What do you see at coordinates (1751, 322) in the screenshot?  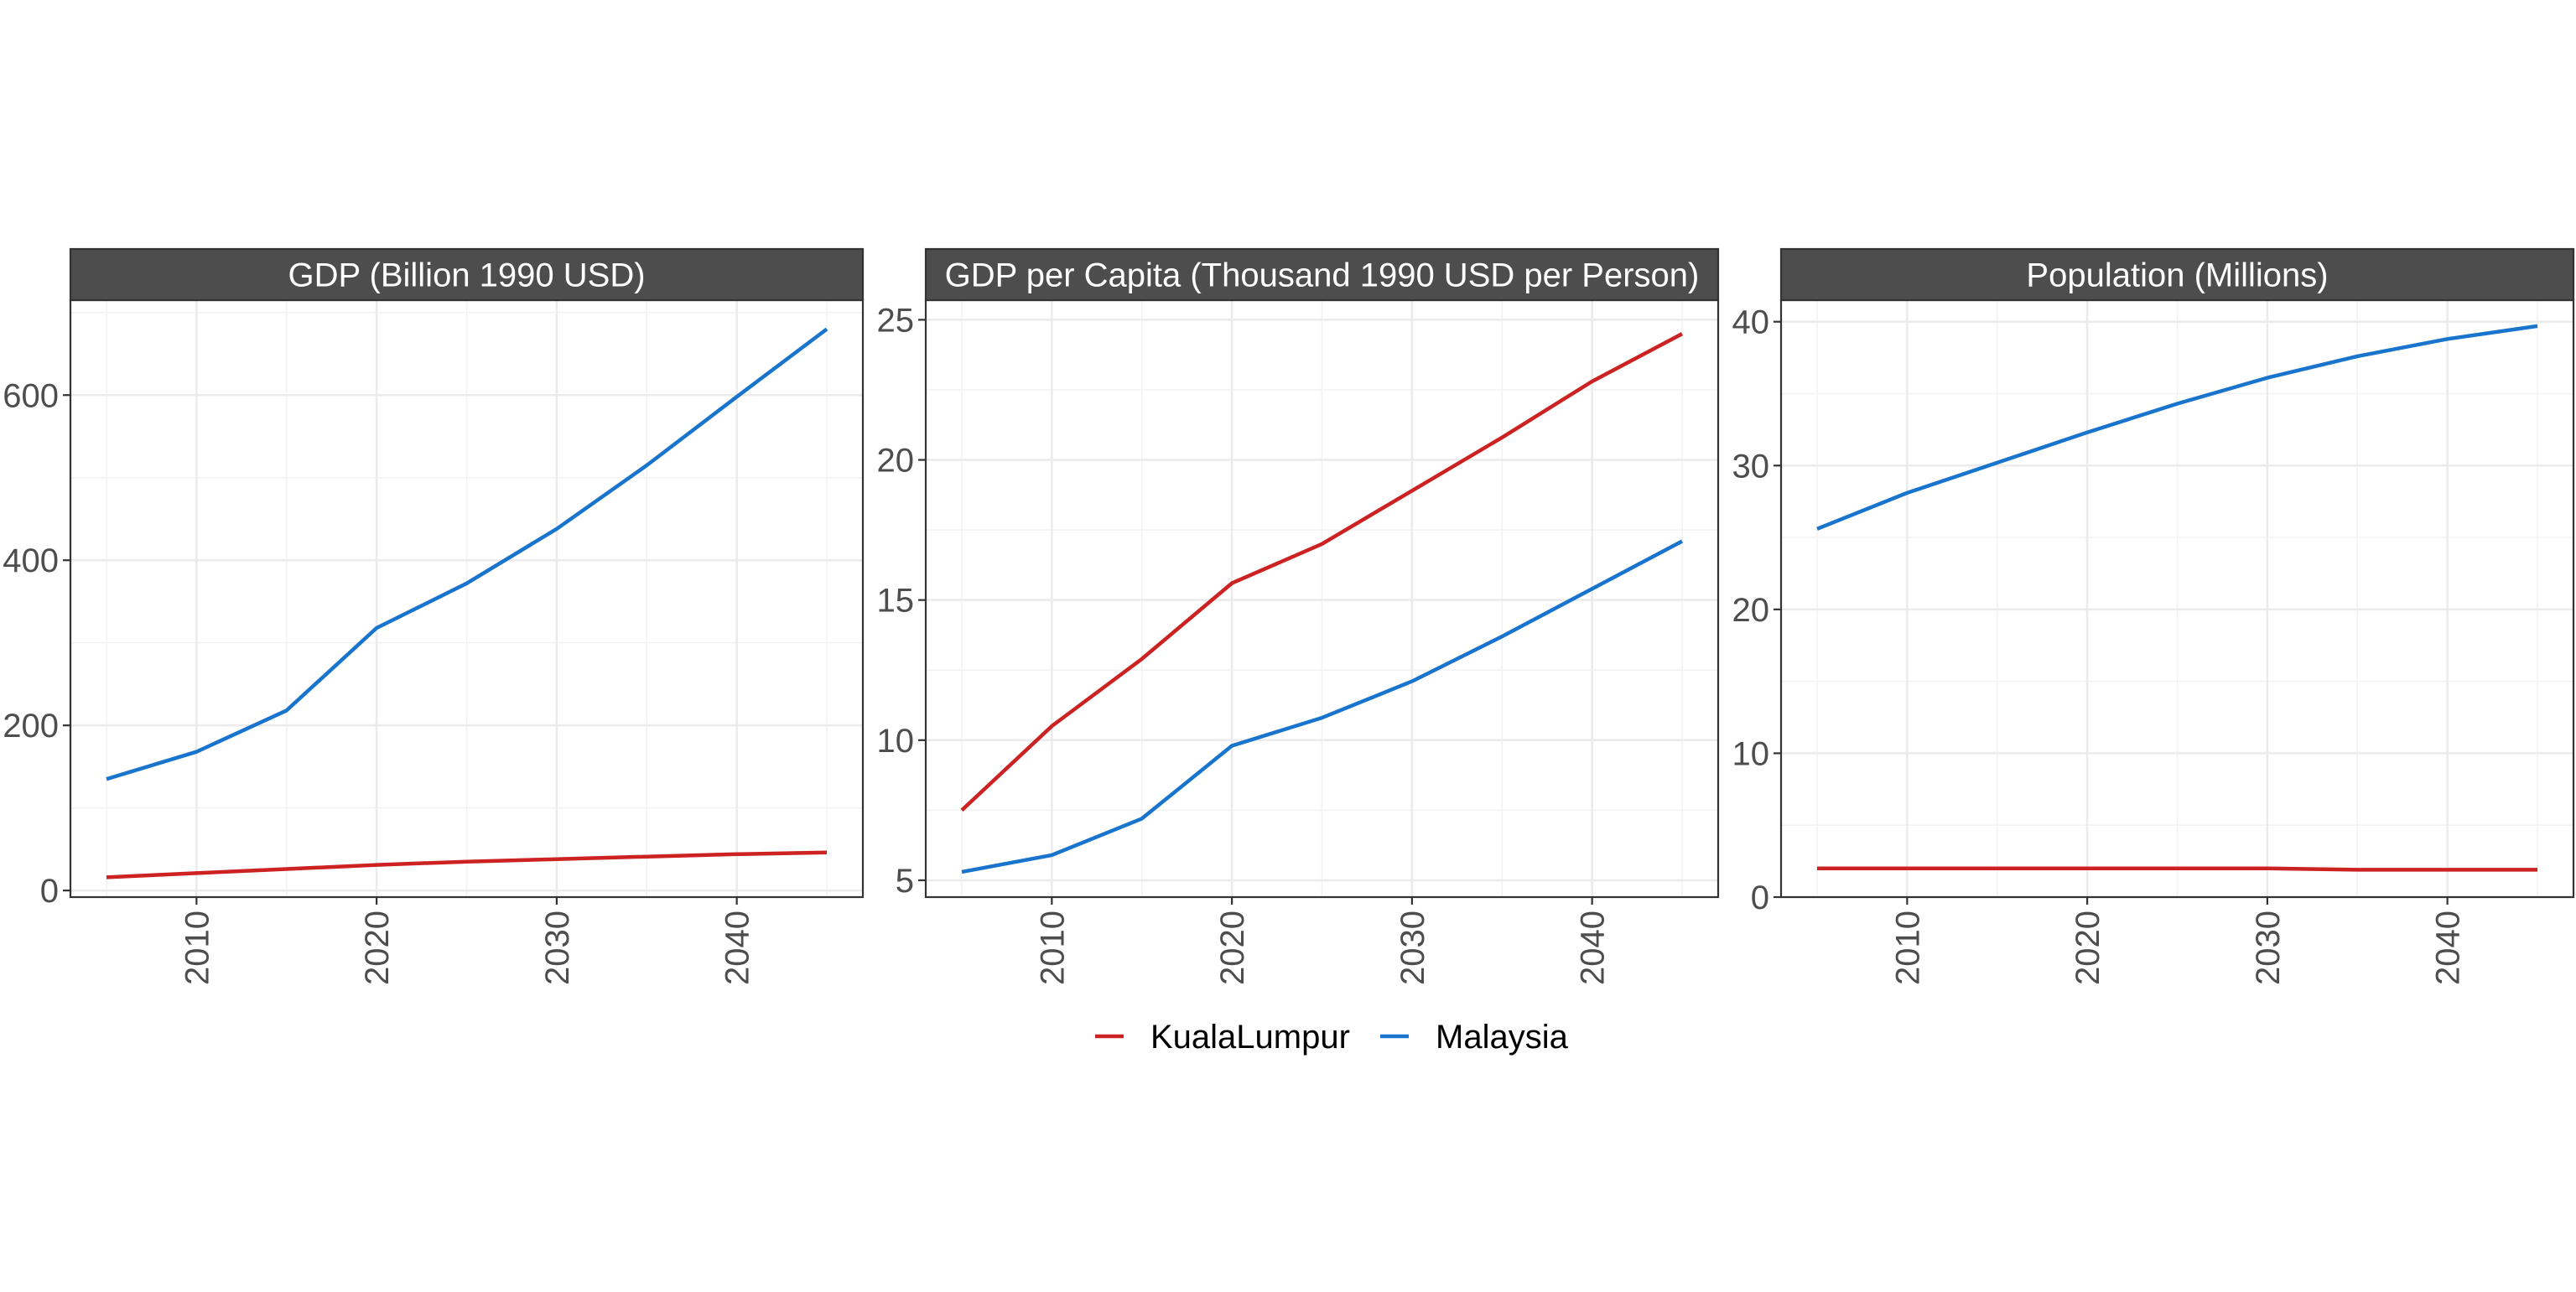 I see `y-tick-label: 40` at bounding box center [1751, 322].